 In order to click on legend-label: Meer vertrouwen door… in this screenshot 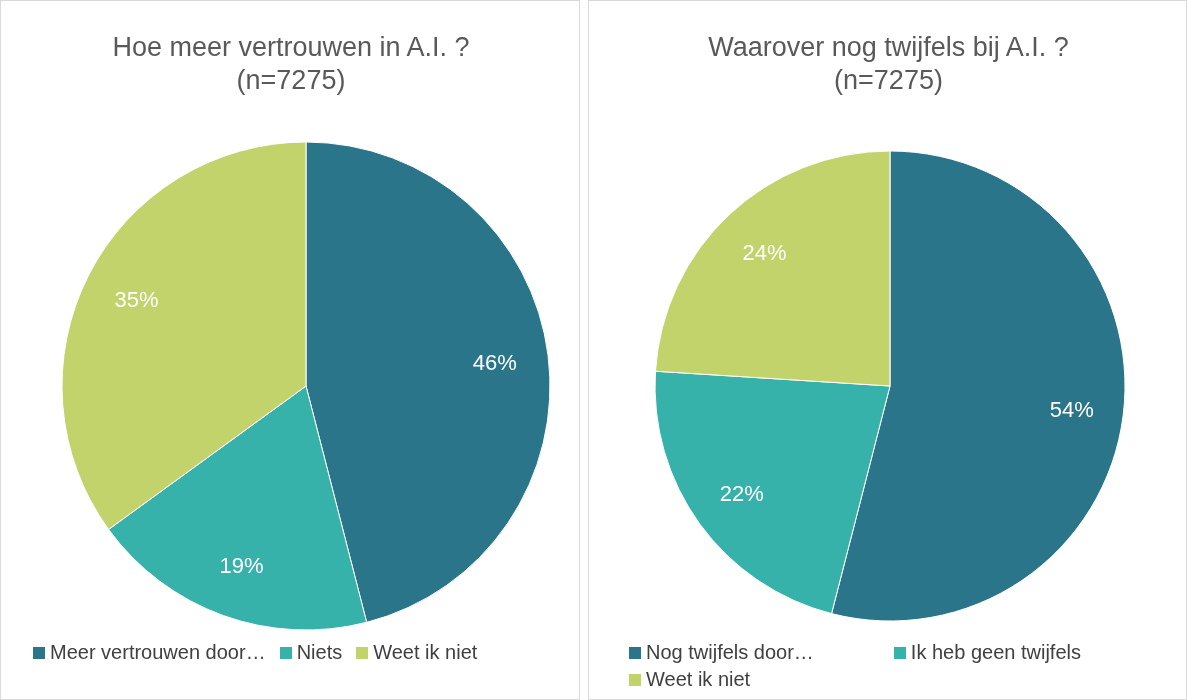, I will do `click(158, 652)`.